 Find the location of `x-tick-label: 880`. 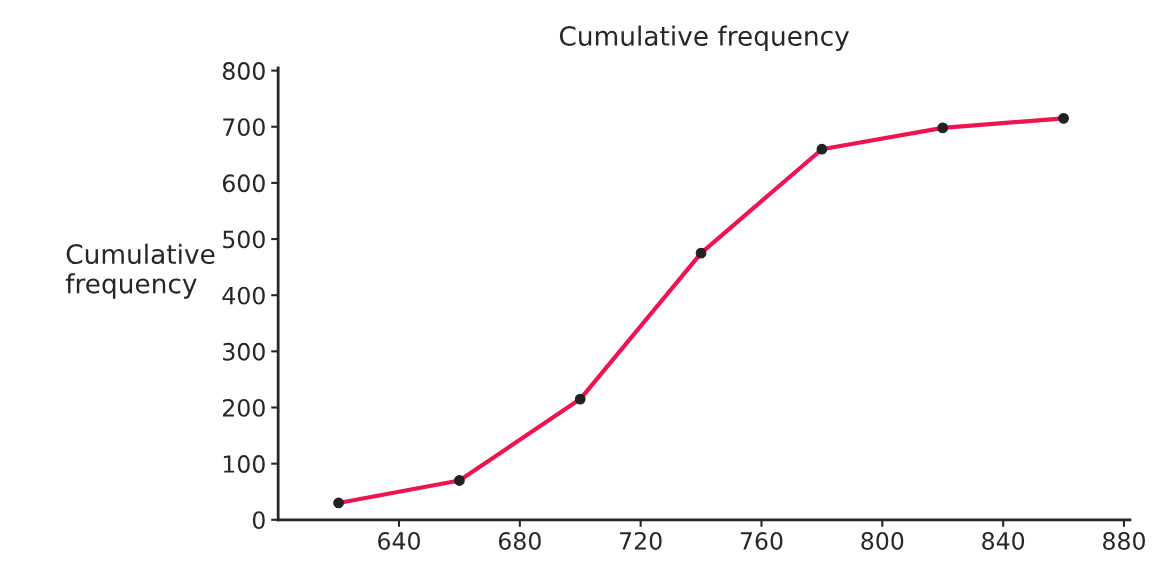

x-tick-label: 880 is located at coordinates (1124, 541).